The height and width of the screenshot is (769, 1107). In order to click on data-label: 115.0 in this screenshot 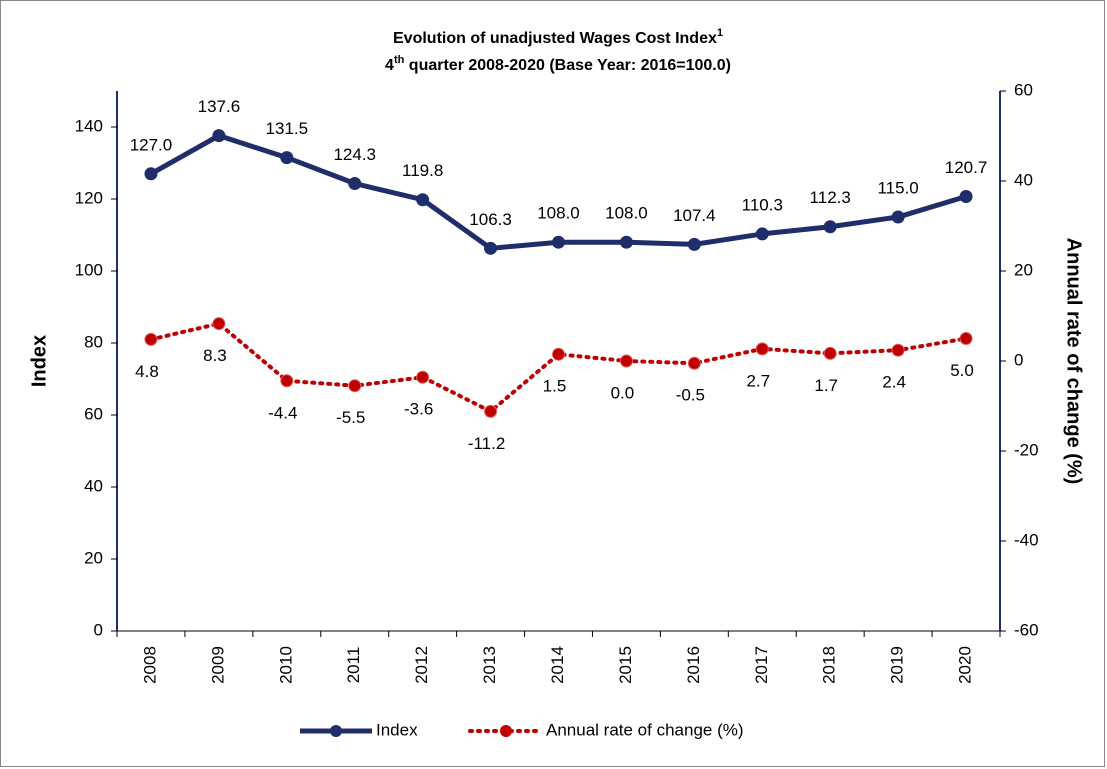, I will do `click(897, 187)`.